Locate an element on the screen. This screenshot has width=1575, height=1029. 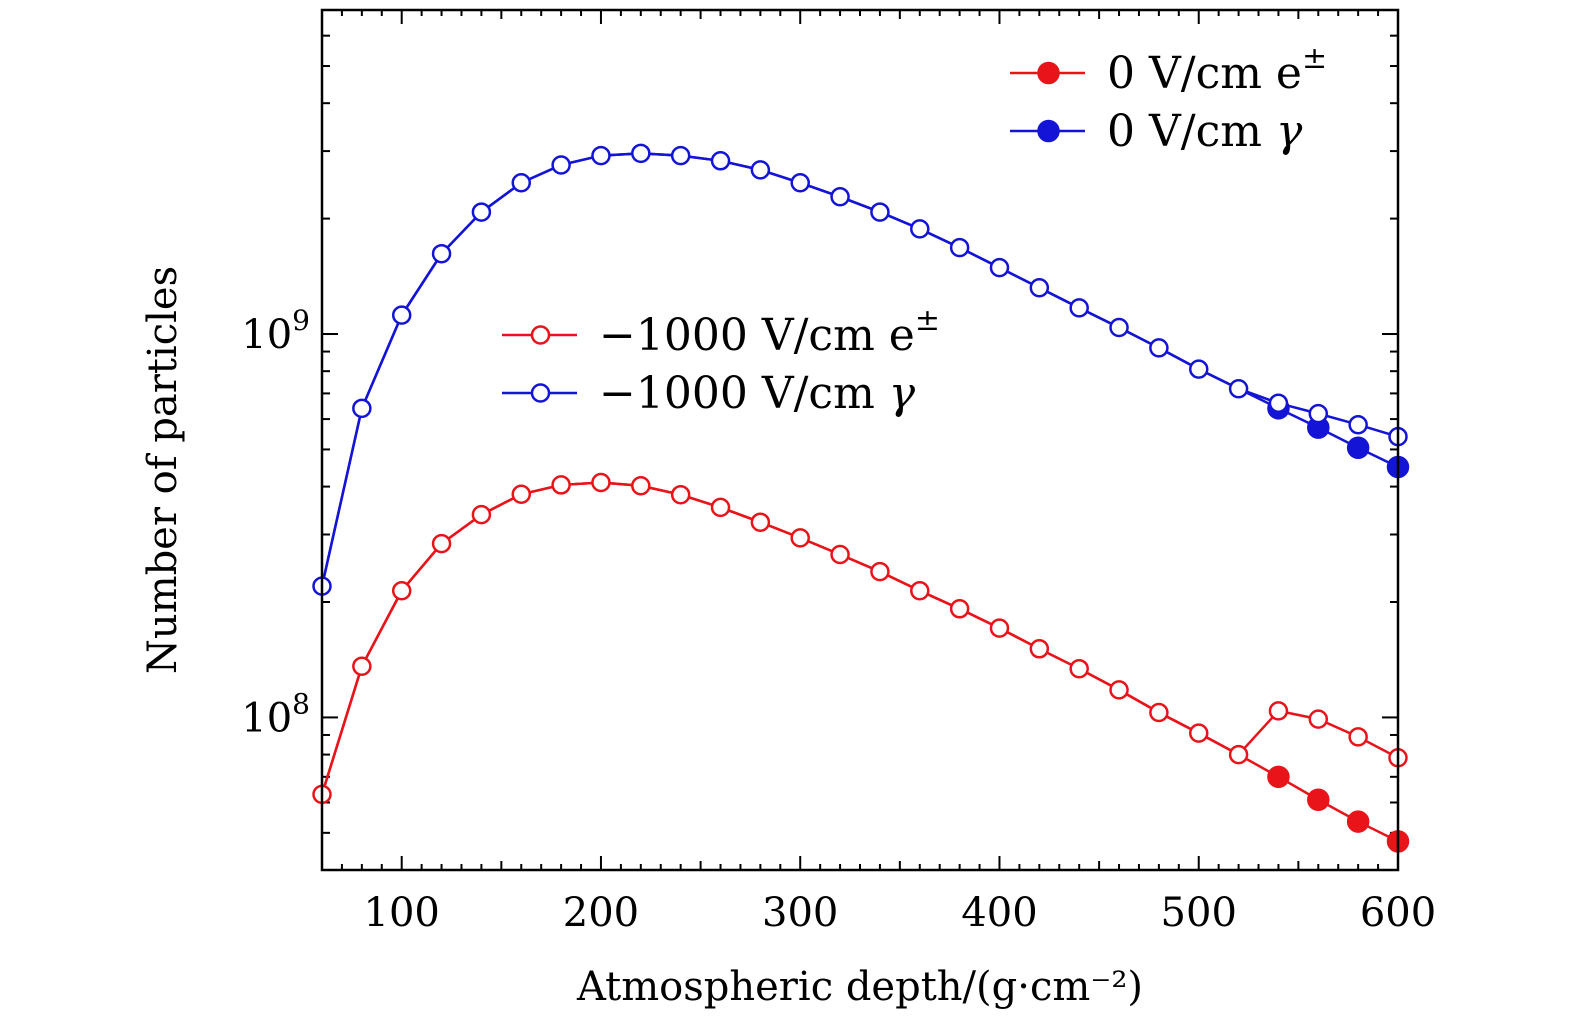
y-tick-label: 10⁸ is located at coordinates (275, 714).